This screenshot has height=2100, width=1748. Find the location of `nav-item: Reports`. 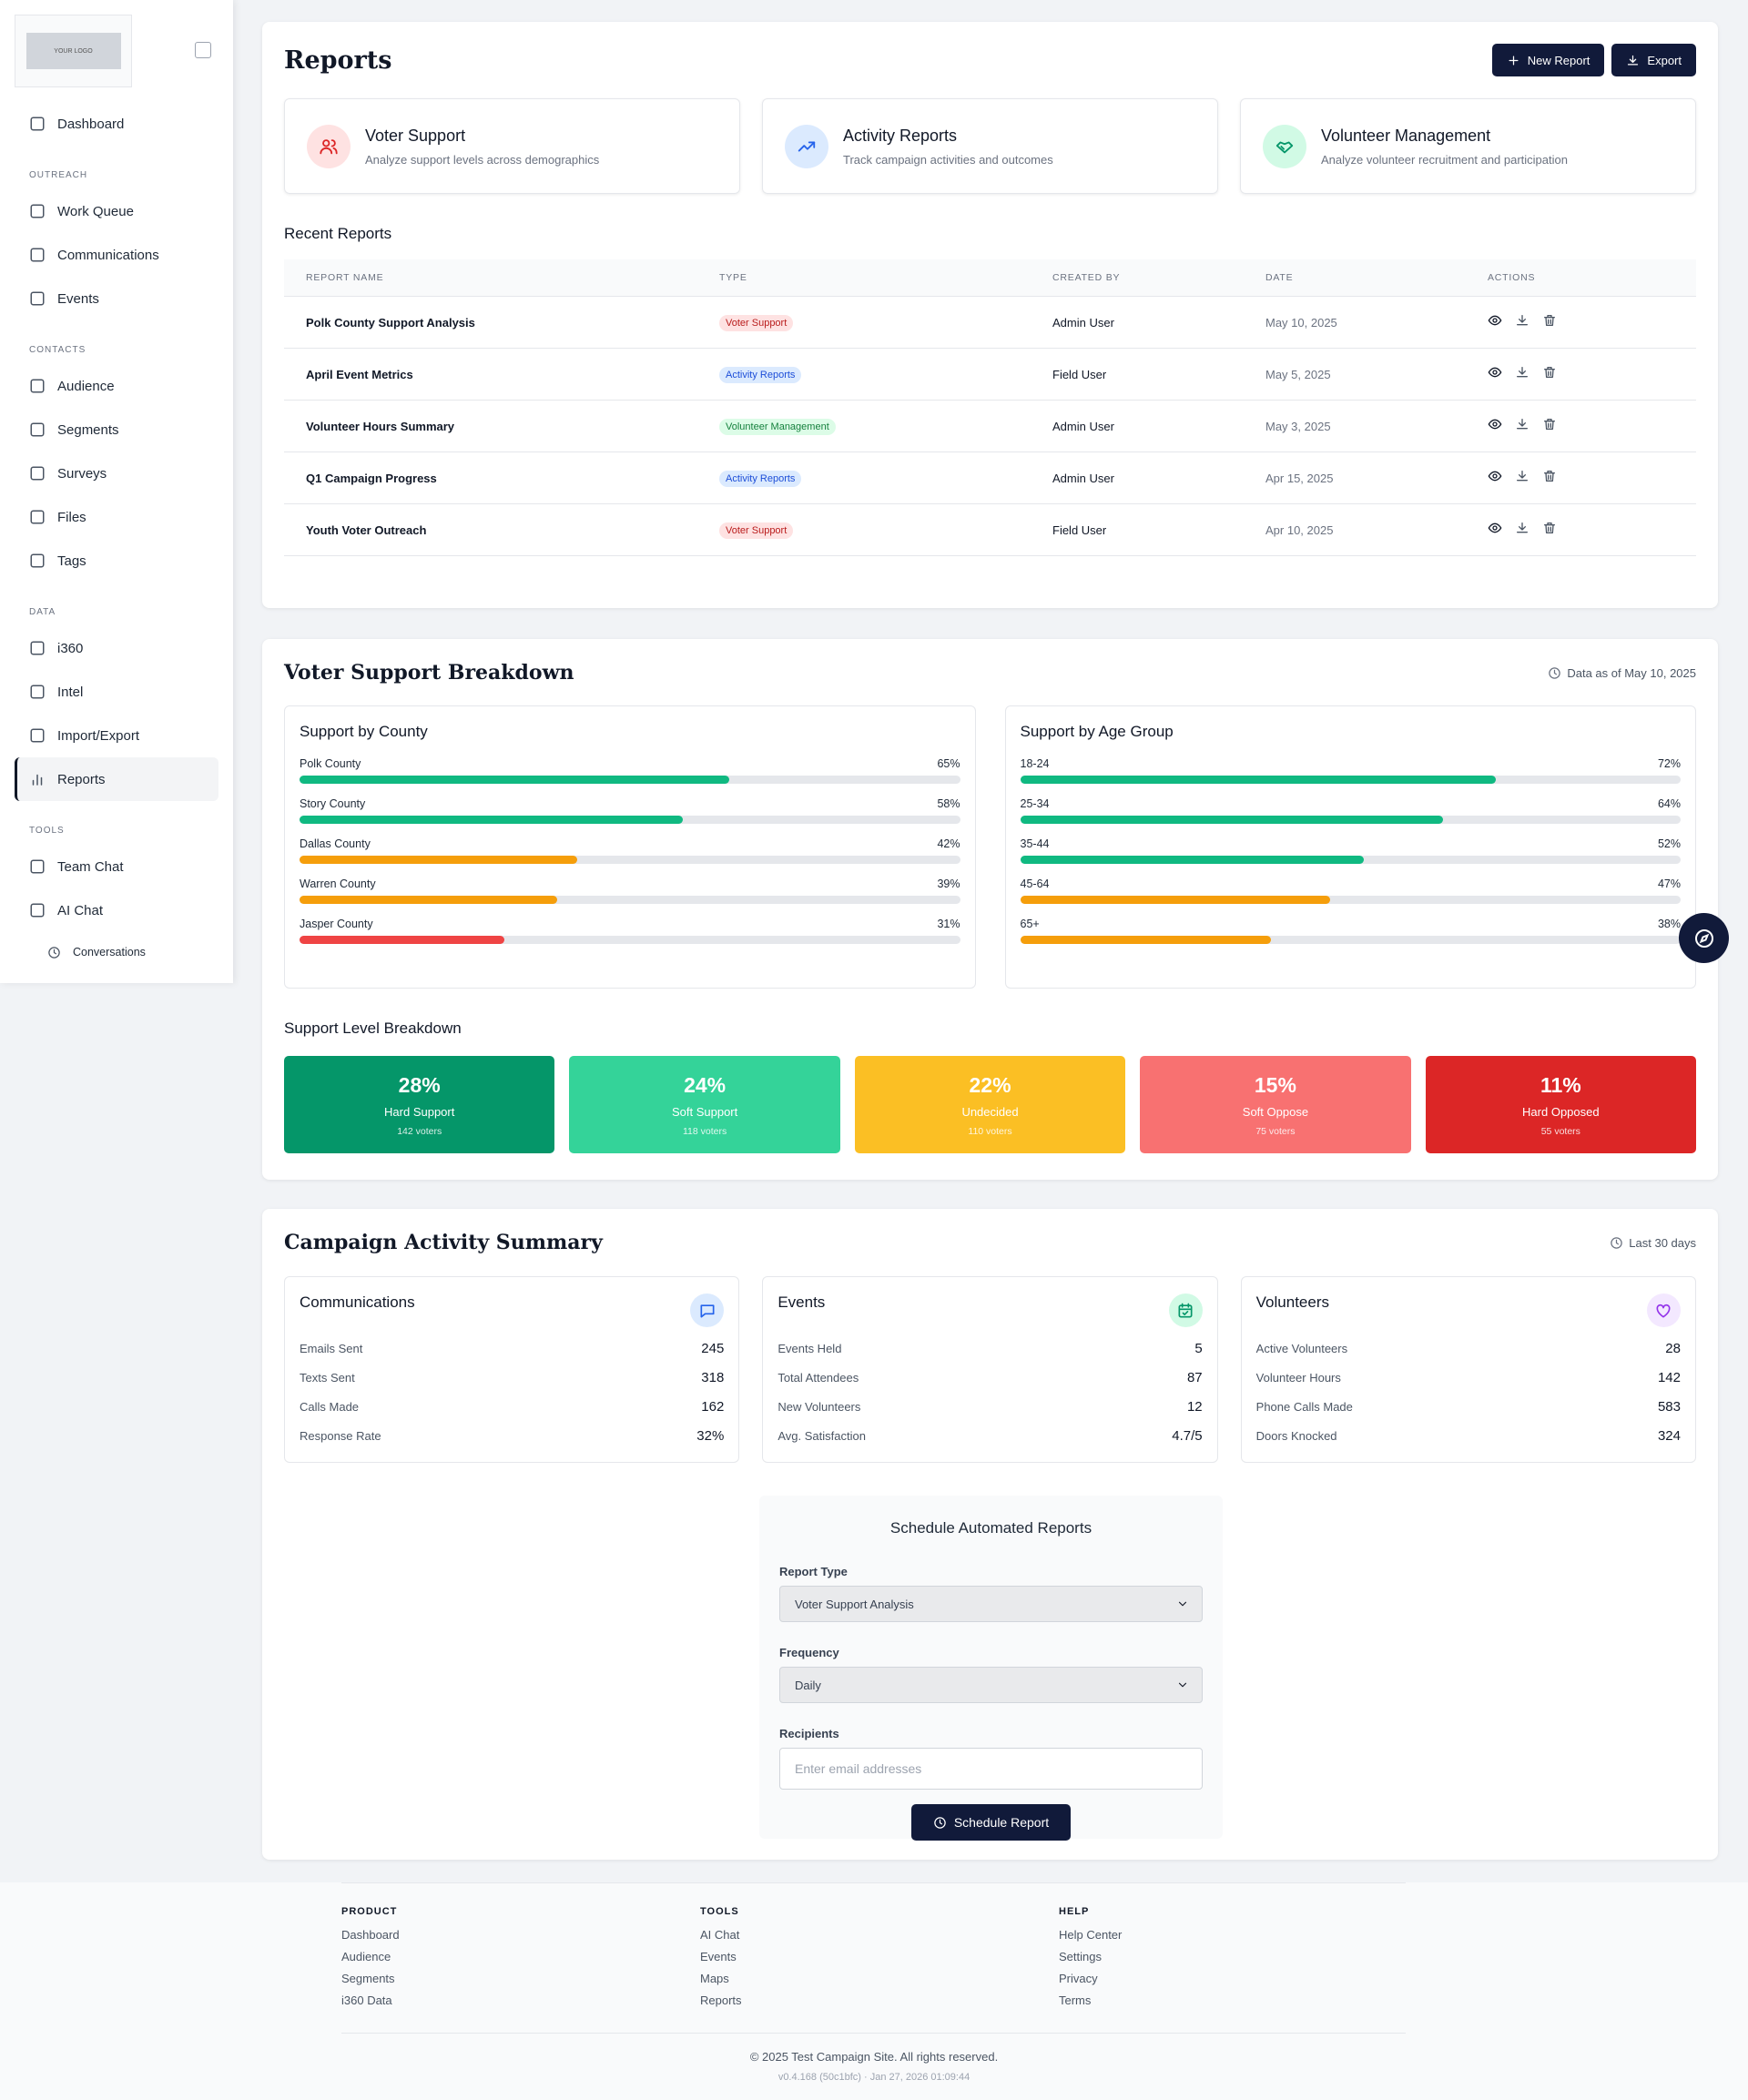

nav-item: Reports is located at coordinates (116, 779).